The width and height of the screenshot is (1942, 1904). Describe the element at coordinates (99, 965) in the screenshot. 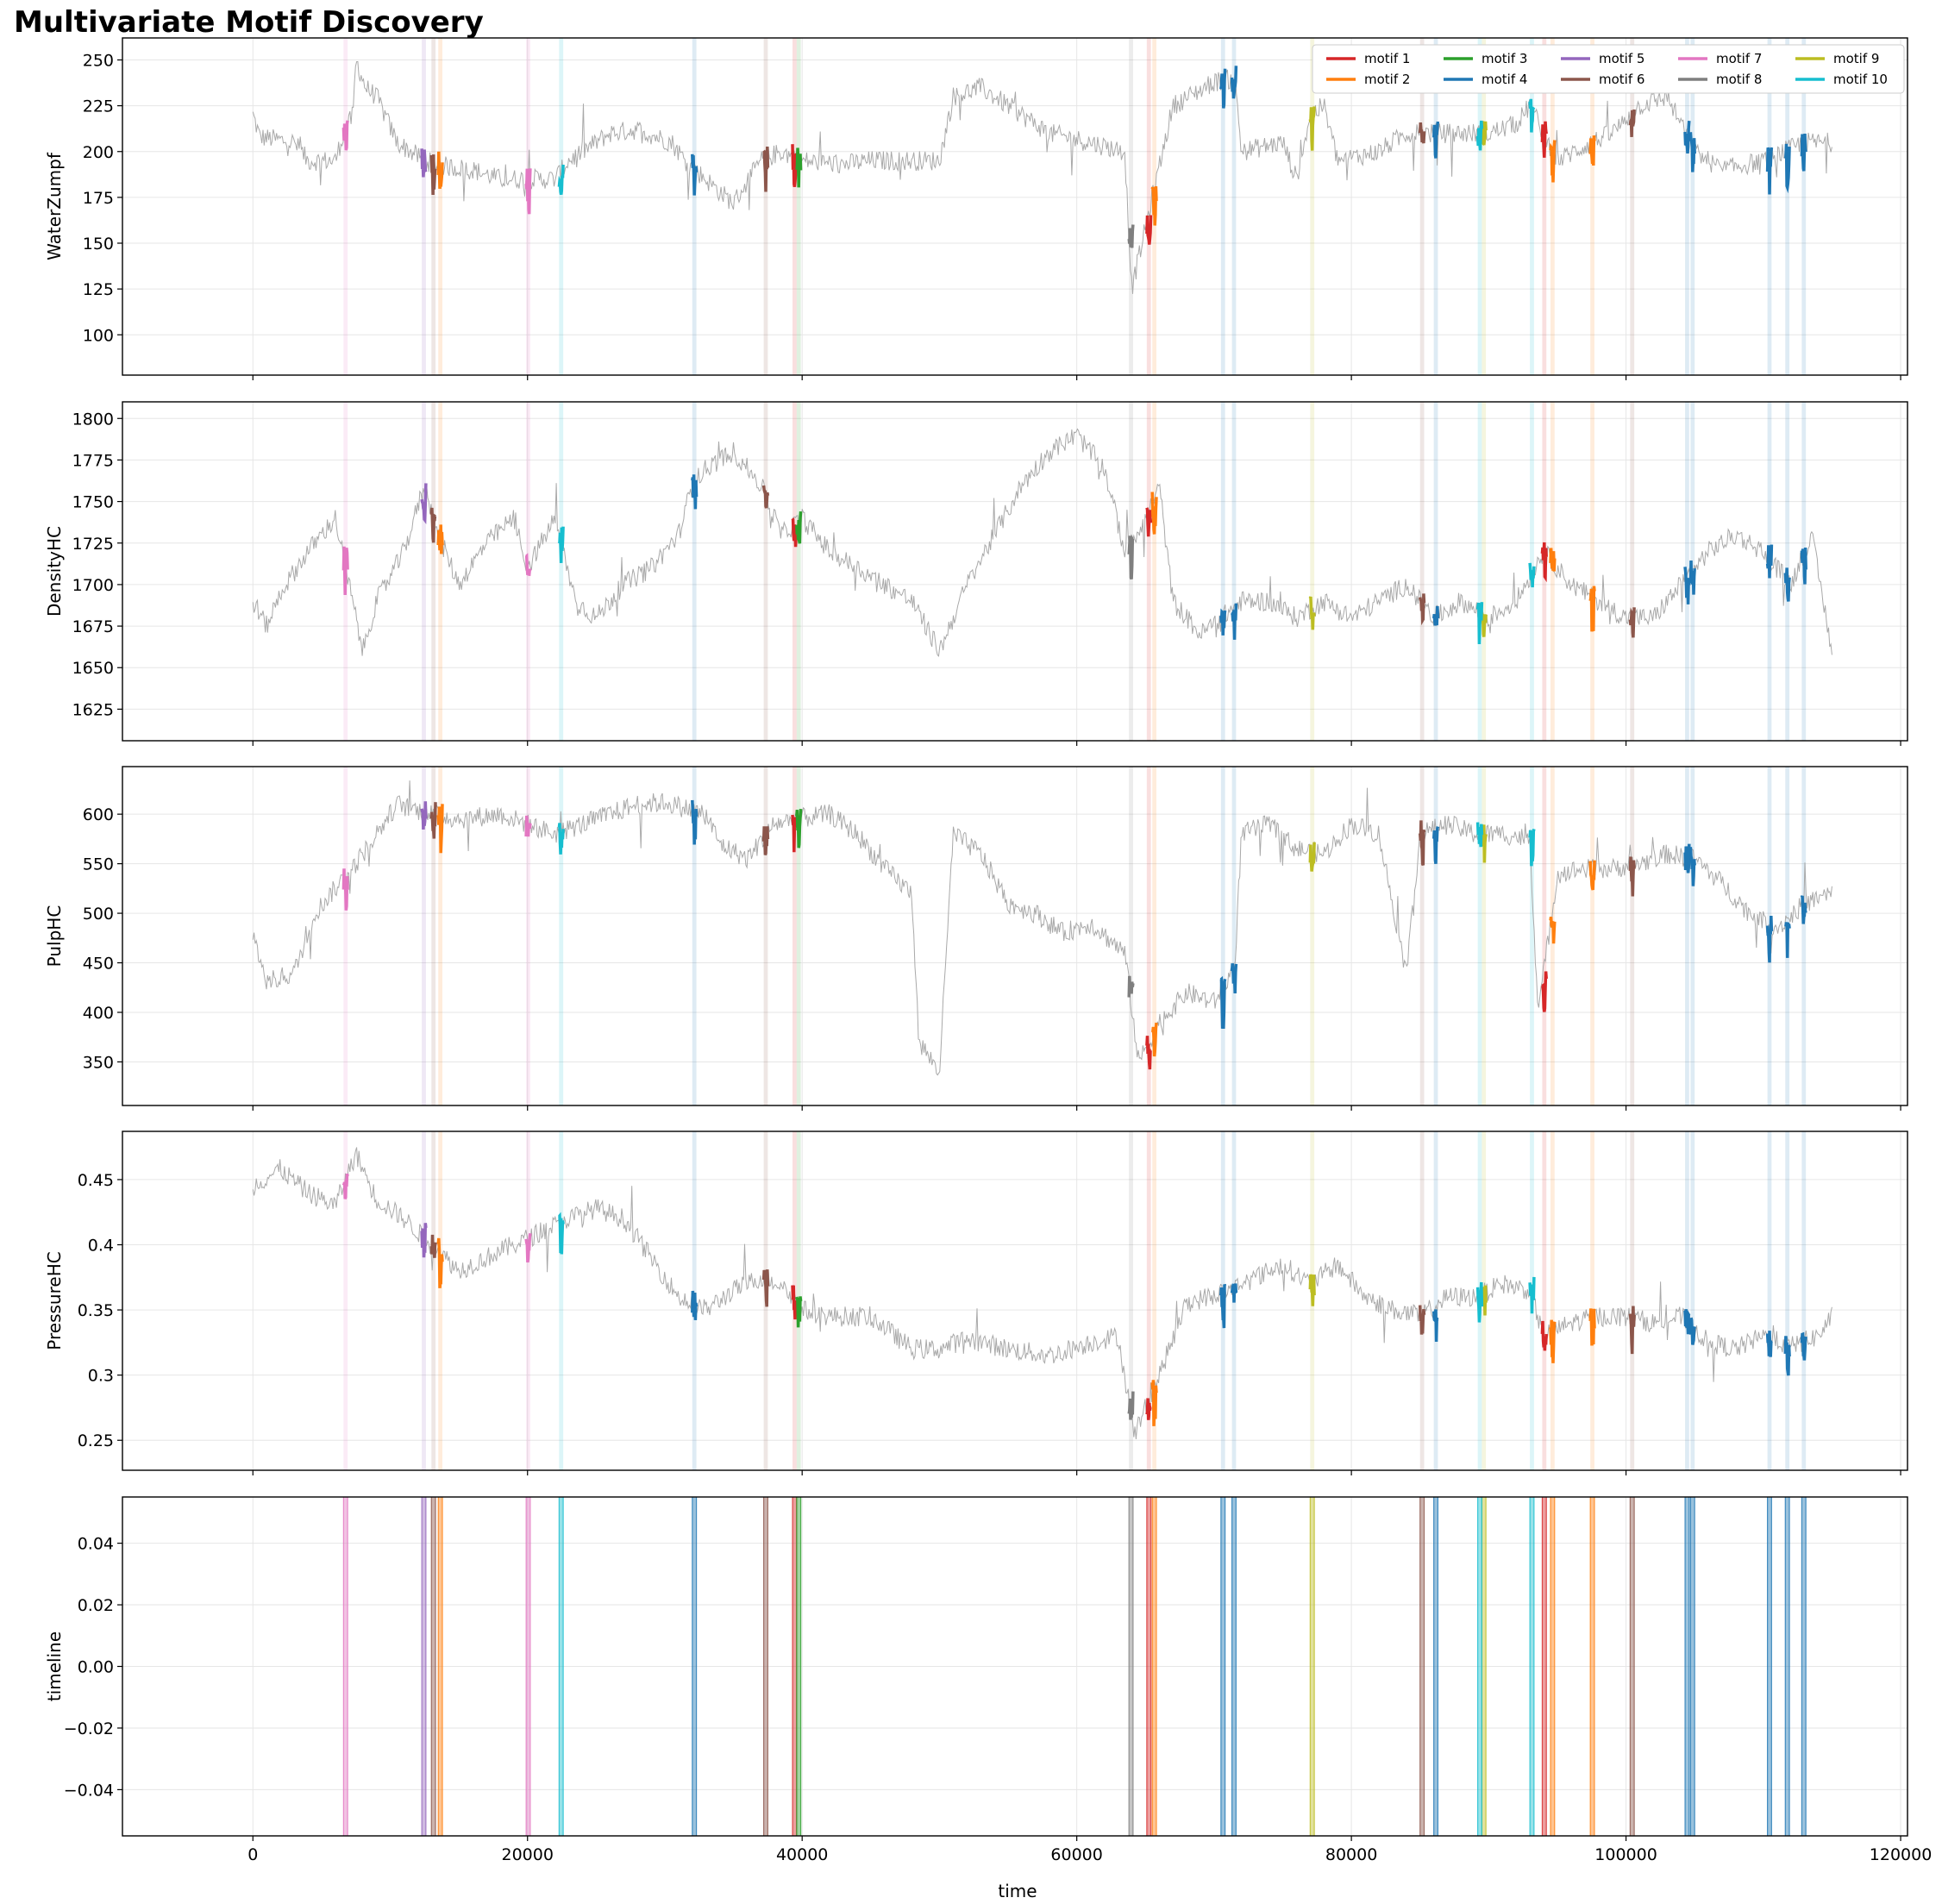

I see `y-tick-label: 450` at that location.